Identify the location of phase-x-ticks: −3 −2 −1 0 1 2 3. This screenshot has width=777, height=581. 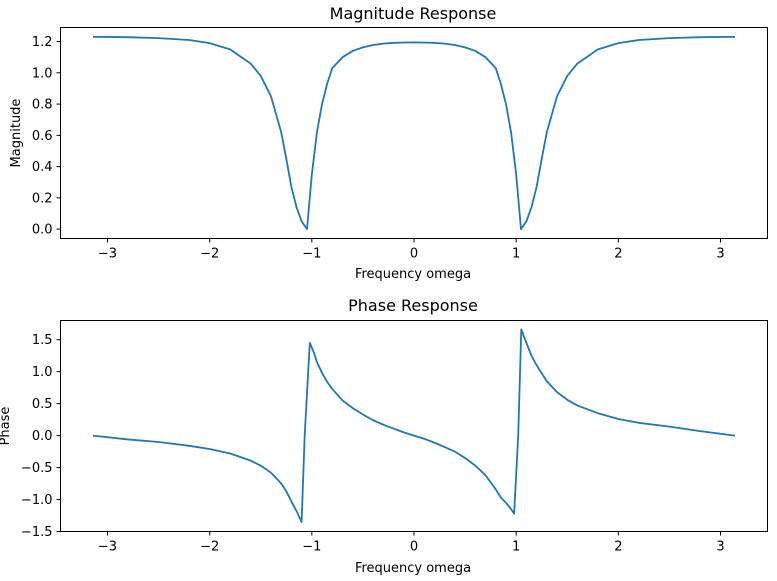
(411, 543).